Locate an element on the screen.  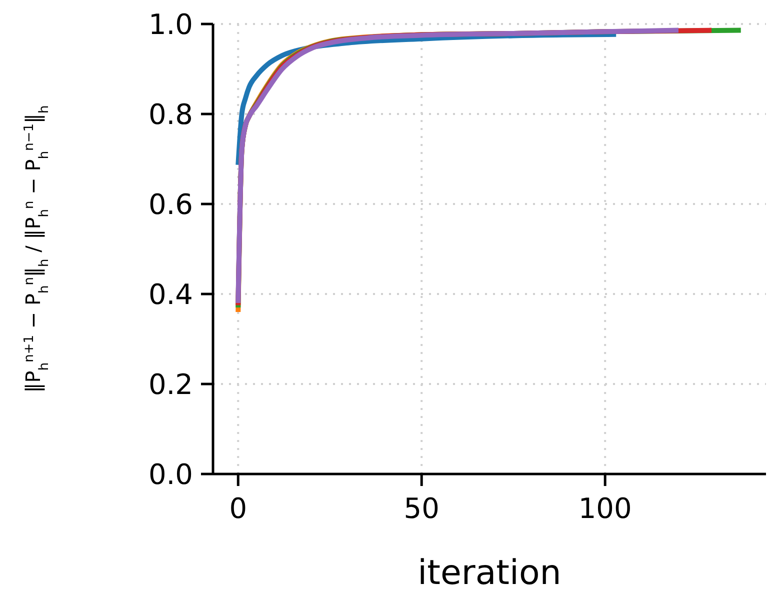
y-tick-label: 0.8 is located at coordinates (170, 114).